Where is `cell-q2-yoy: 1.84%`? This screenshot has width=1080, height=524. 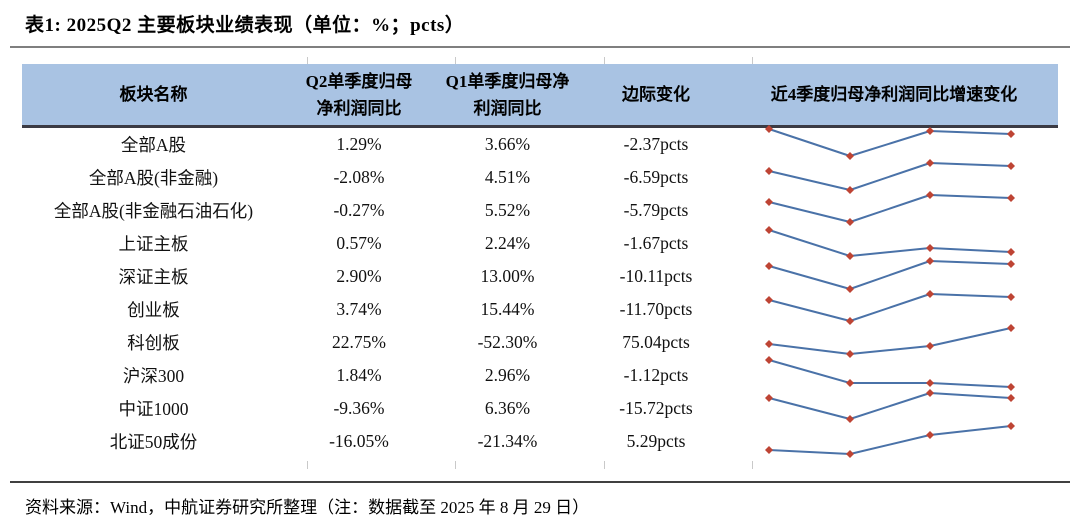
cell-q2-yoy: 1.84% is located at coordinates (359, 375).